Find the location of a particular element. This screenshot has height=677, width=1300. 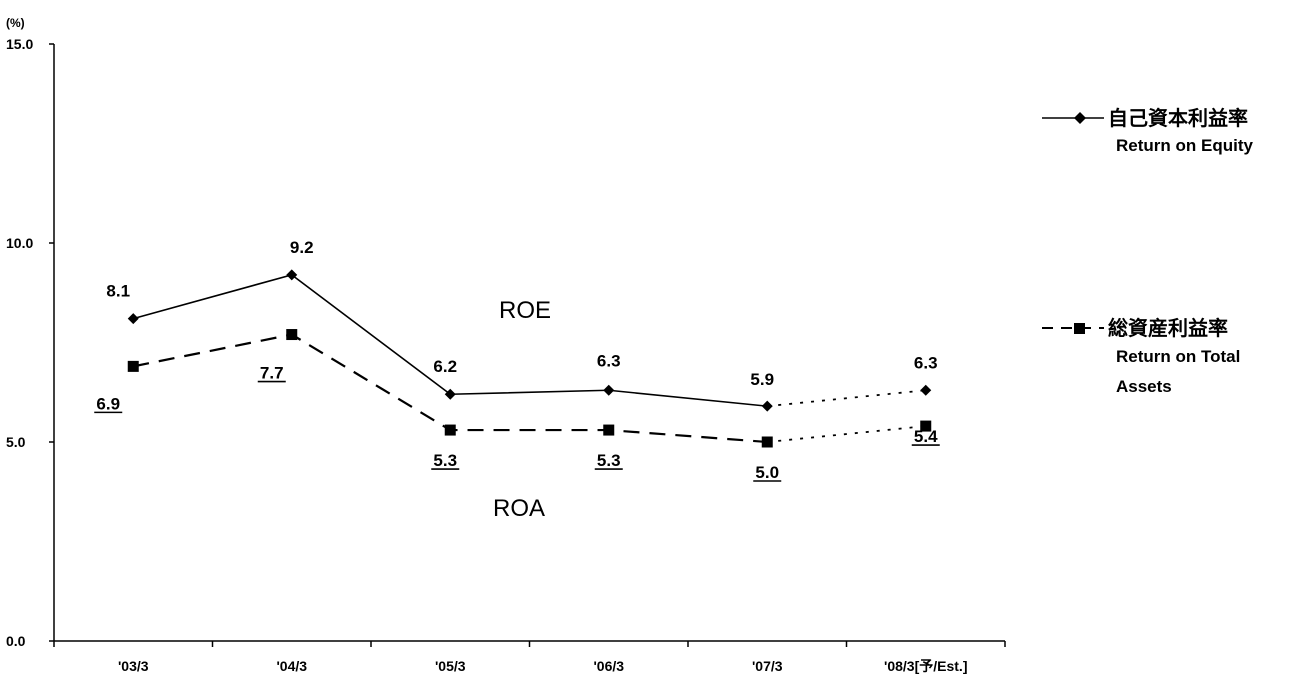

legend-roa-sub1: Return on Total is located at coordinates (1178, 356).